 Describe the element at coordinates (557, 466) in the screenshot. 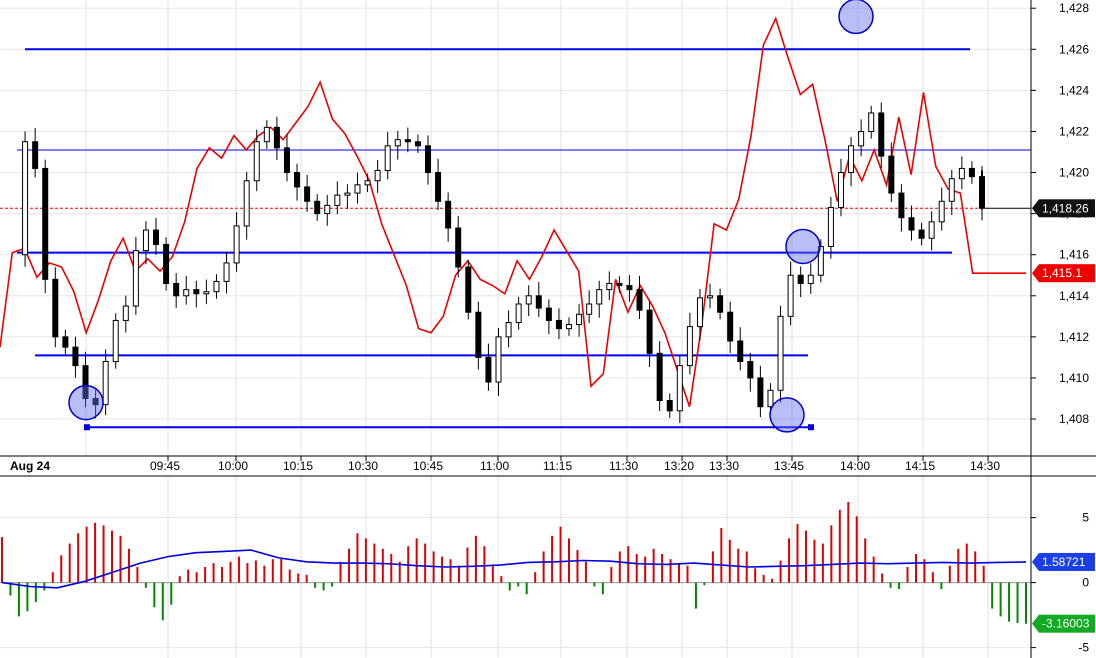

I see `x-tick-label: 11:15` at that location.